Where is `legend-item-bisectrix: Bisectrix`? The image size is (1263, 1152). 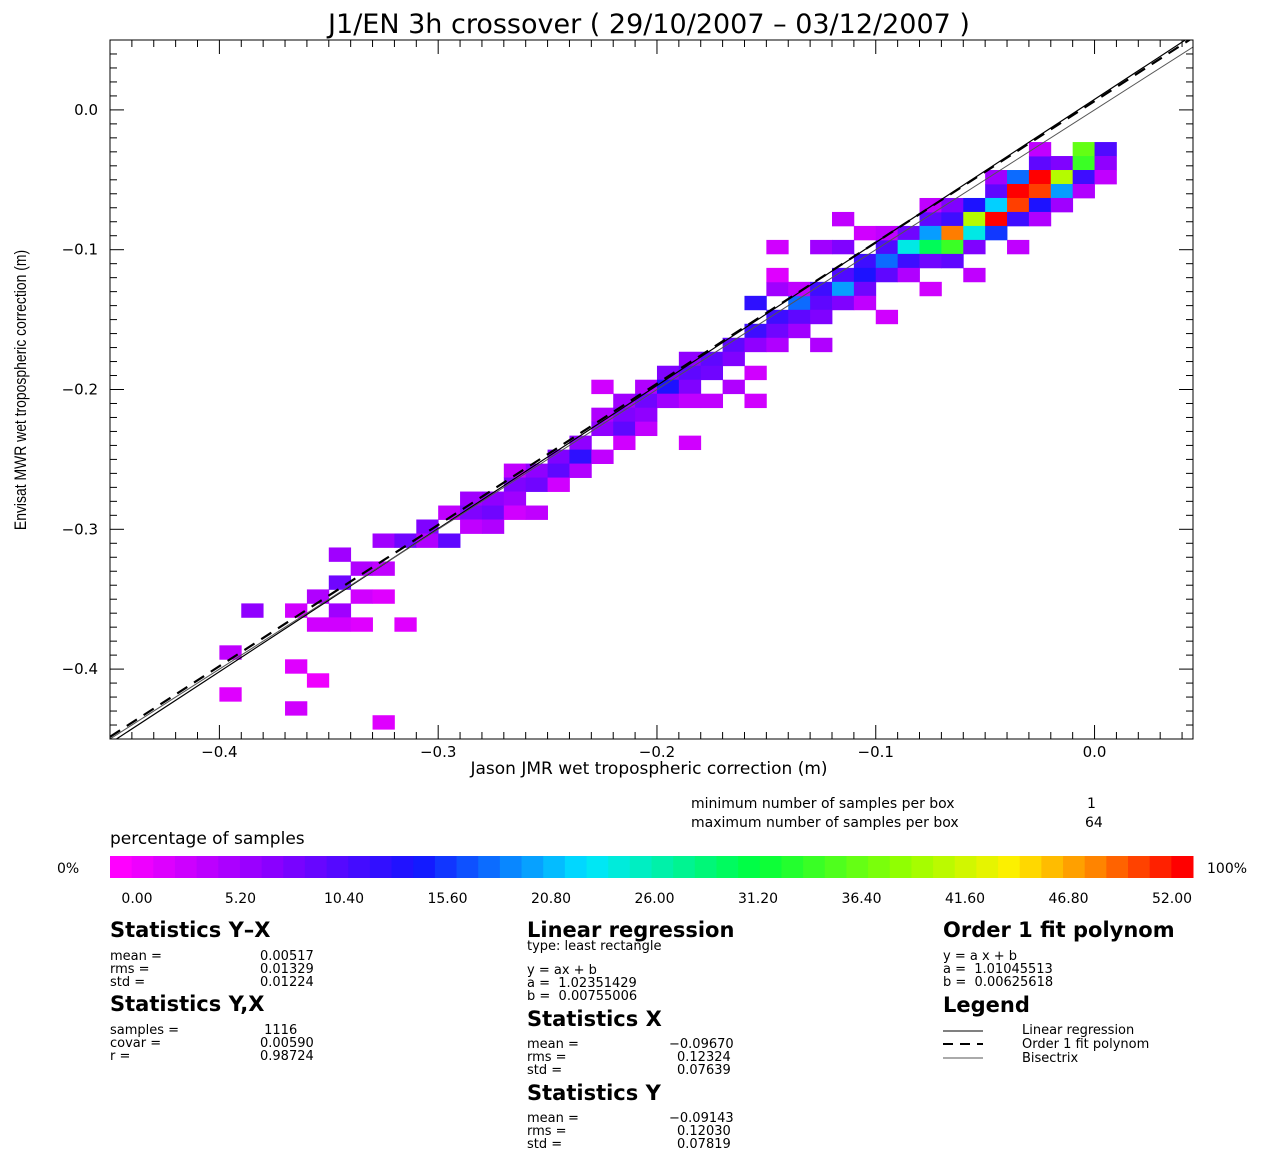 legend-item-bisectrix: Bisectrix is located at coordinates (1050, 1058).